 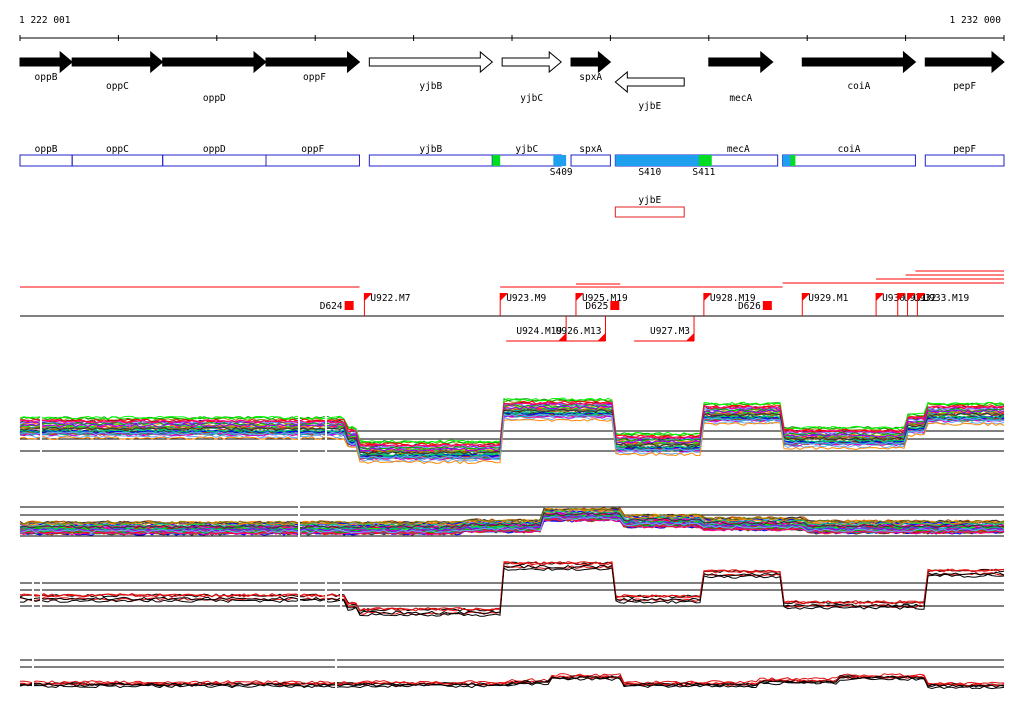 I want to click on marker-label-D625: D625, so click(x=596, y=306).